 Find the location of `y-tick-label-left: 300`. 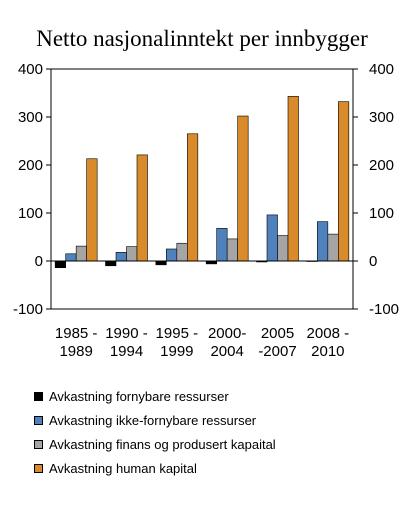

y-tick-label-left: 300 is located at coordinates (30, 117).